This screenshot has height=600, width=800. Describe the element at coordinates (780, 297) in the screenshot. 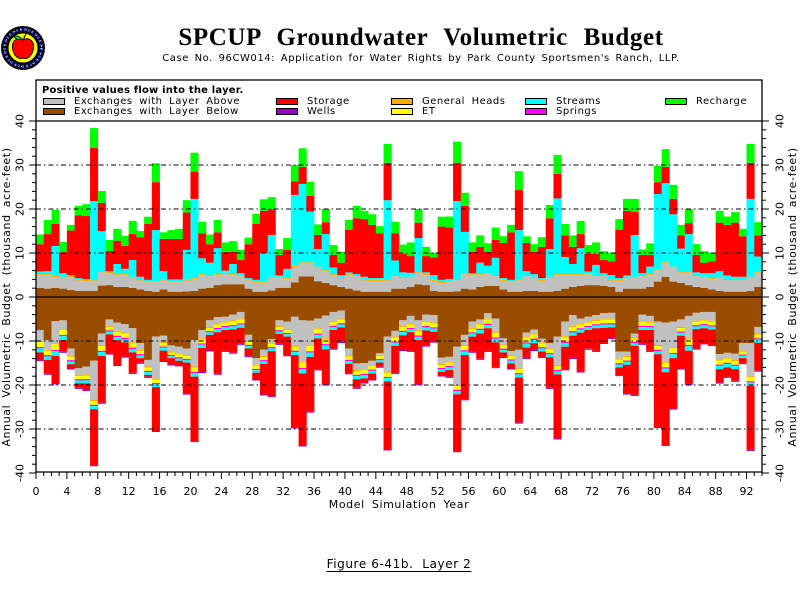

I see `y-tick-label-right: 0` at that location.